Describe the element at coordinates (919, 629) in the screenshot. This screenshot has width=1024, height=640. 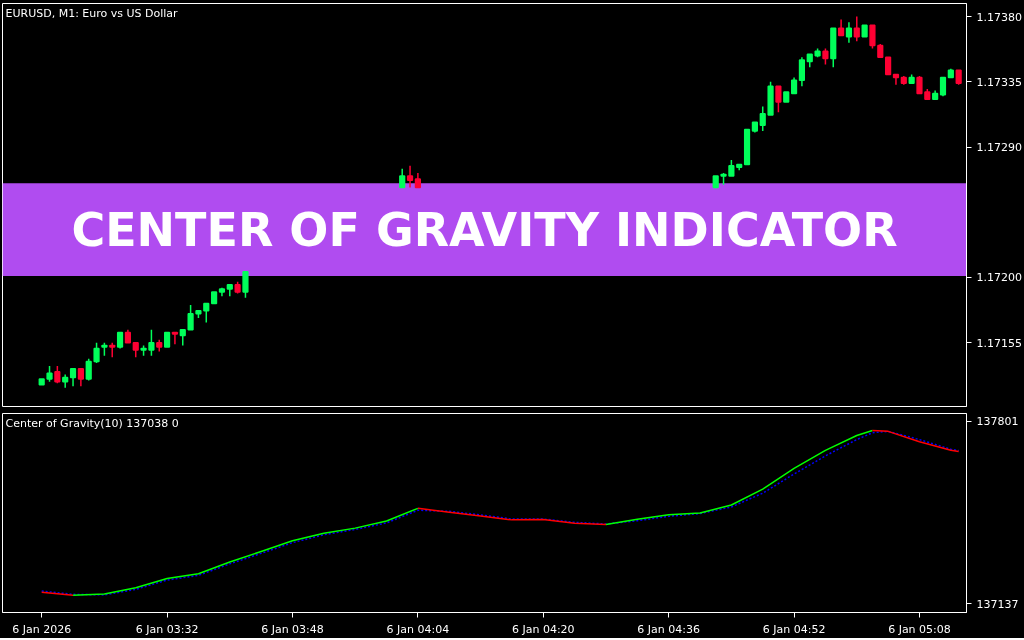
I see `x-tick-label: 6 Jan 05:08` at that location.